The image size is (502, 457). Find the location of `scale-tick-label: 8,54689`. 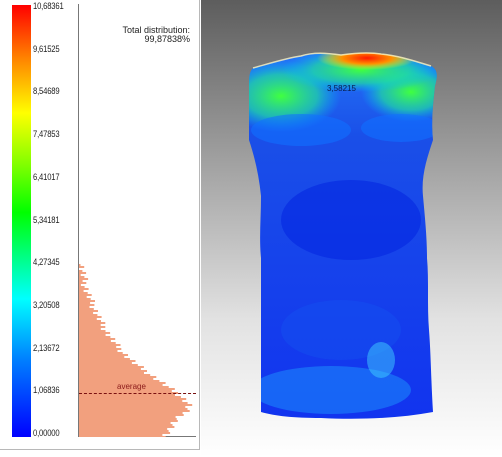

scale-tick-label: 8,54689 is located at coordinates (46, 91).